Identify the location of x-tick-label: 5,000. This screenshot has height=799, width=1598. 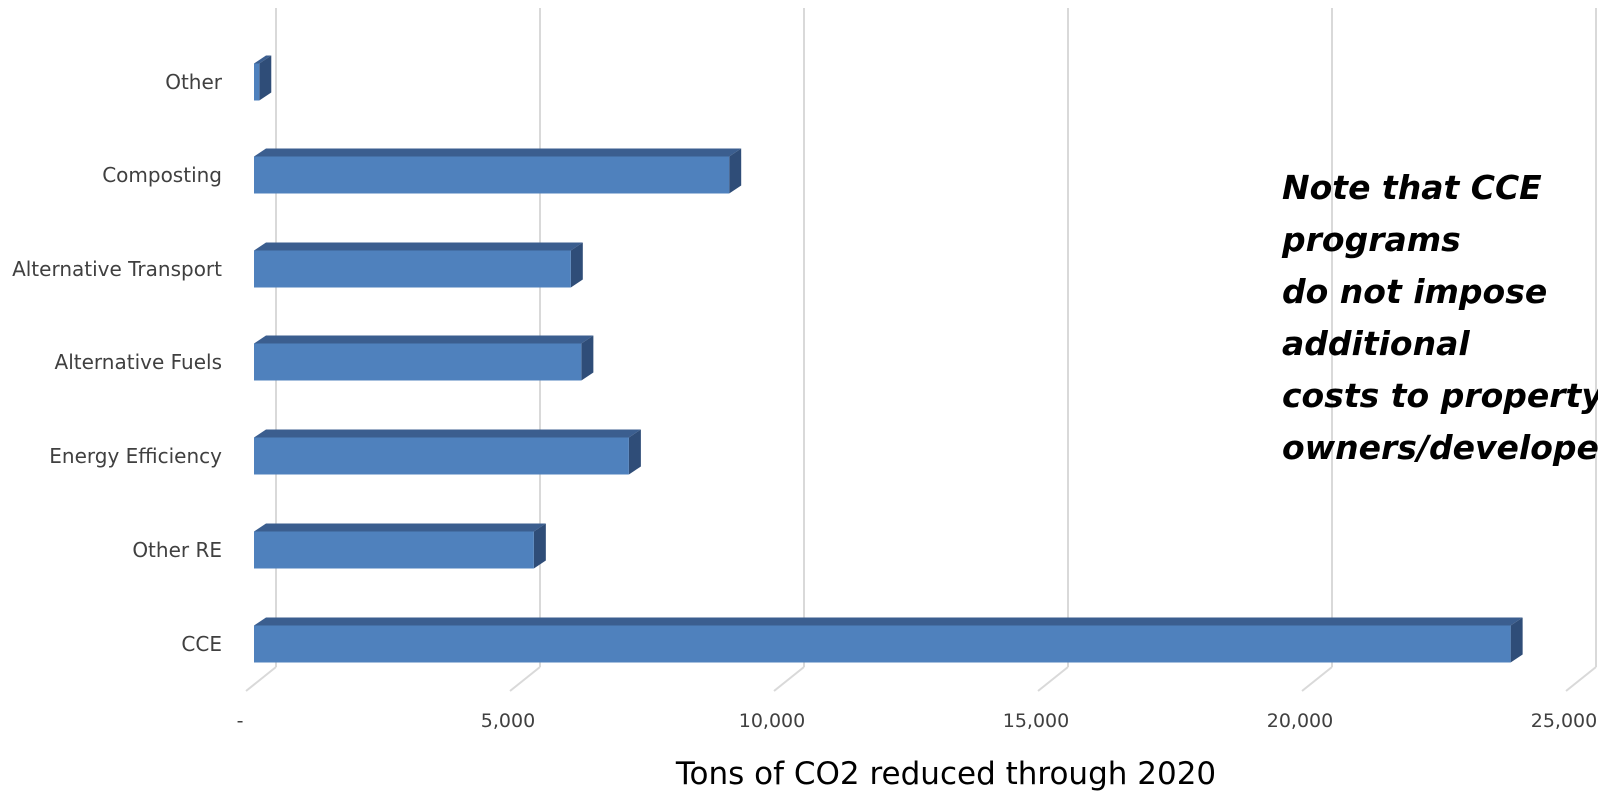
(508, 721).